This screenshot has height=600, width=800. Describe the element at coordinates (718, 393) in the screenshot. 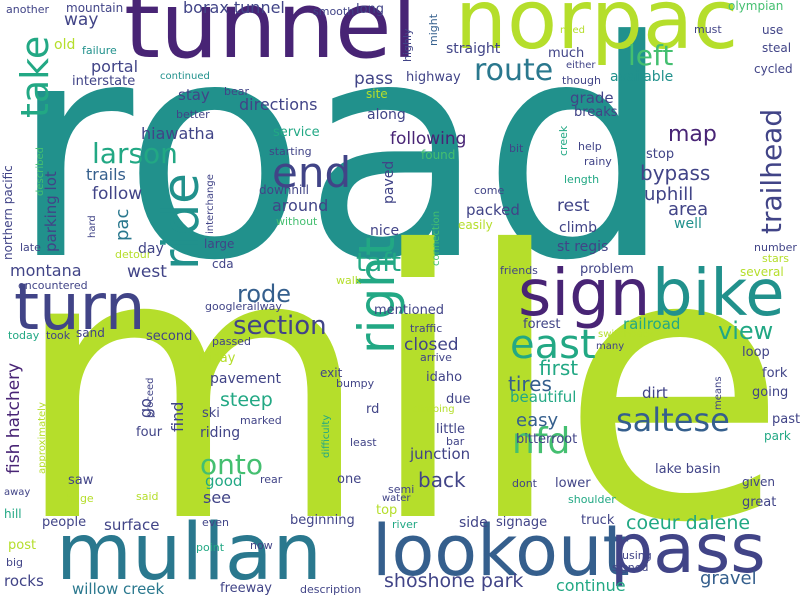

I see `word-means: means` at that location.